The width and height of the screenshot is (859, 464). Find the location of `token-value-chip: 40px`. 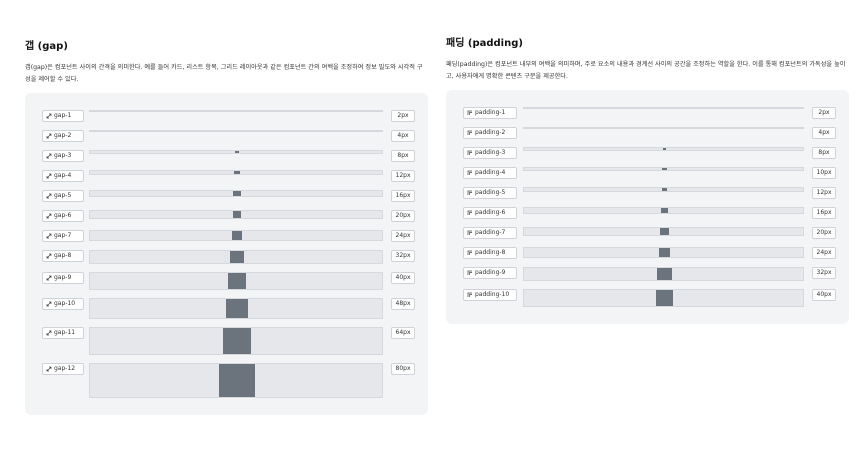

token-value-chip: 40px is located at coordinates (403, 278).